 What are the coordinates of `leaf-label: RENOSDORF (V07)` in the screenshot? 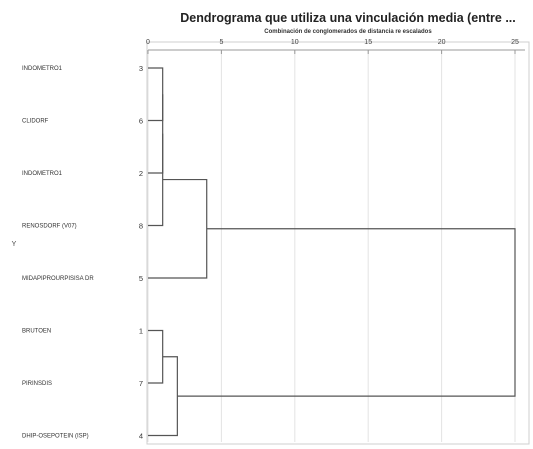 It's located at (49, 227).